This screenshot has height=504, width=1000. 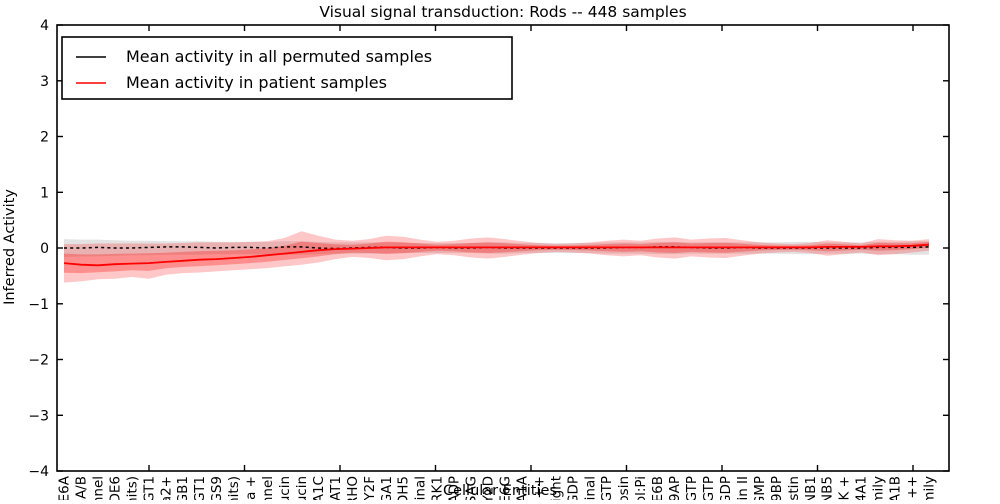 What do you see at coordinates (438, 488) in the screenshot?
I see `x-category-label: GRK1` at bounding box center [438, 488].